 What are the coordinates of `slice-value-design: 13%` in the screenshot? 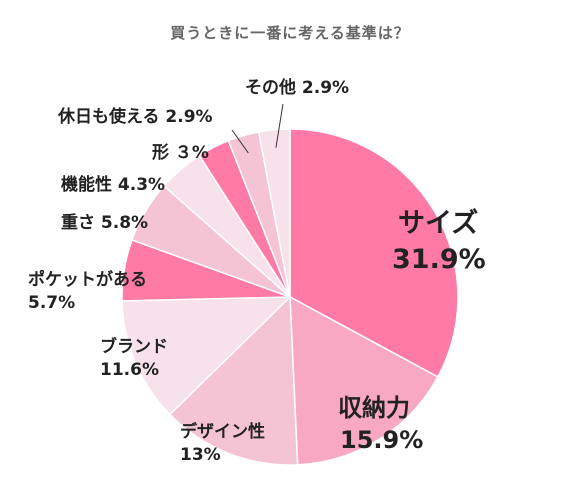 It's located at (200, 455).